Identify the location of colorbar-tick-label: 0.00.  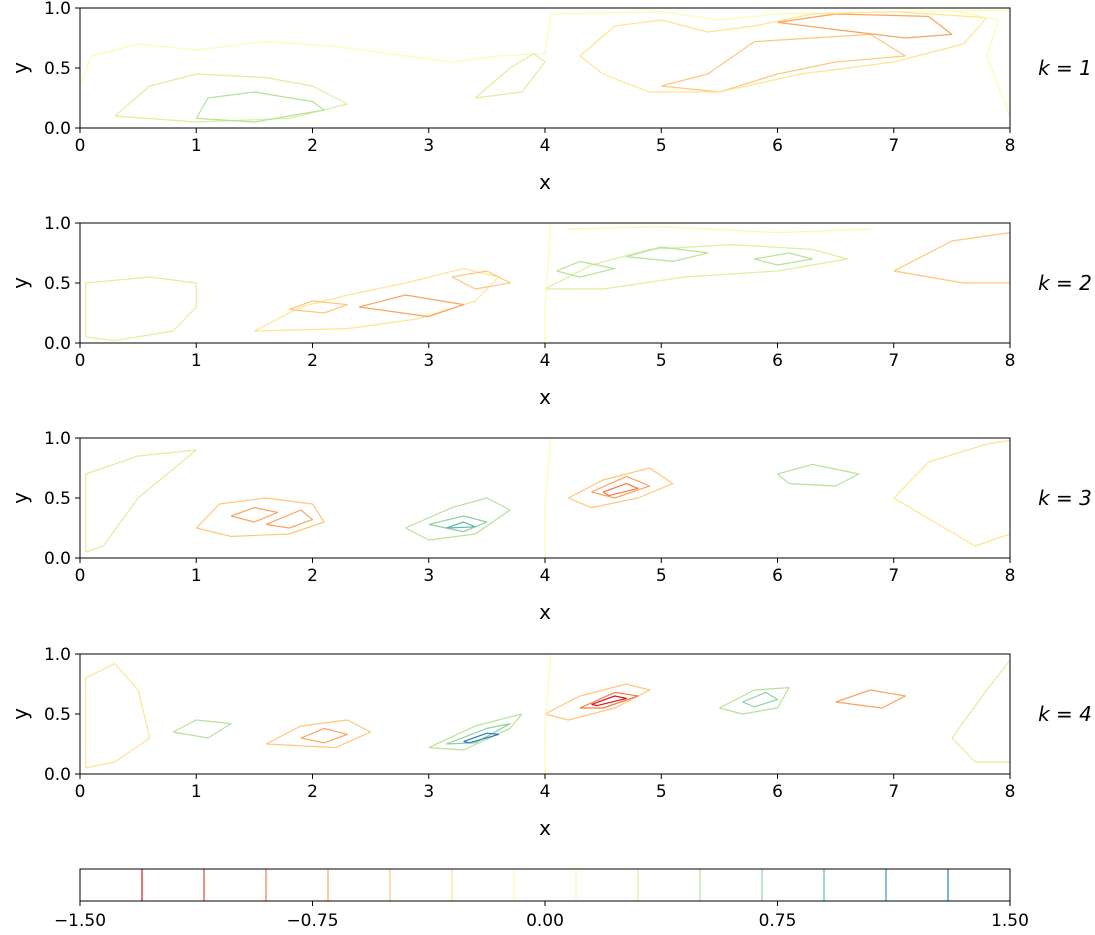
(545, 921).